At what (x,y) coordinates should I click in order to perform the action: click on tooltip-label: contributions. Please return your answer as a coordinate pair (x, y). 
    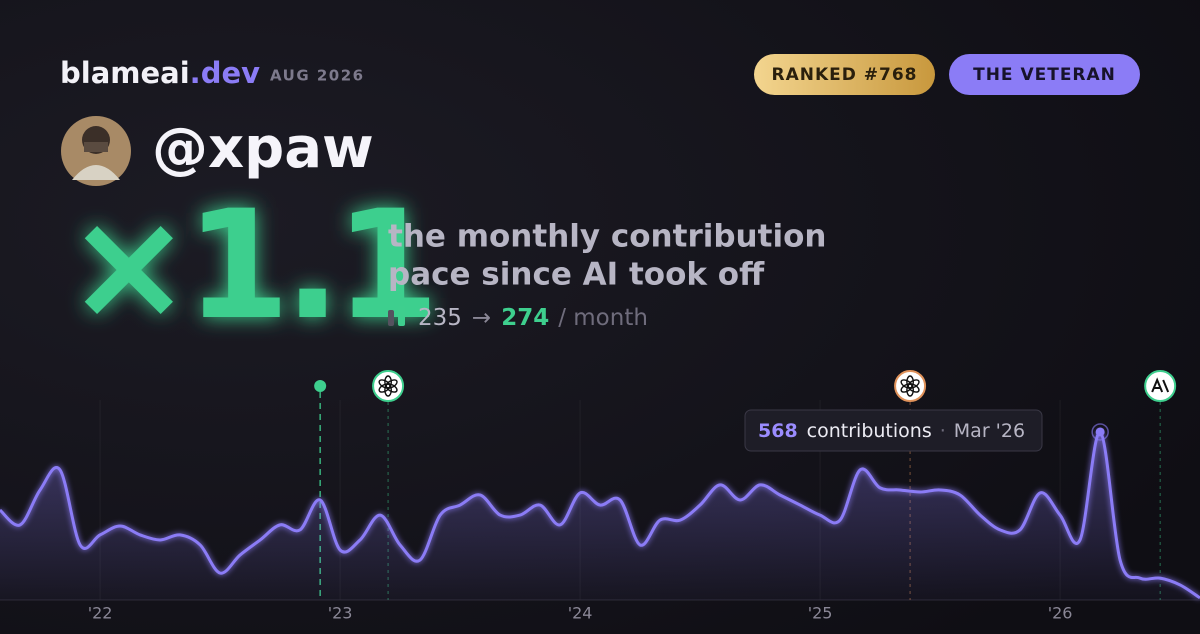
    Looking at the image, I should click on (869, 431).